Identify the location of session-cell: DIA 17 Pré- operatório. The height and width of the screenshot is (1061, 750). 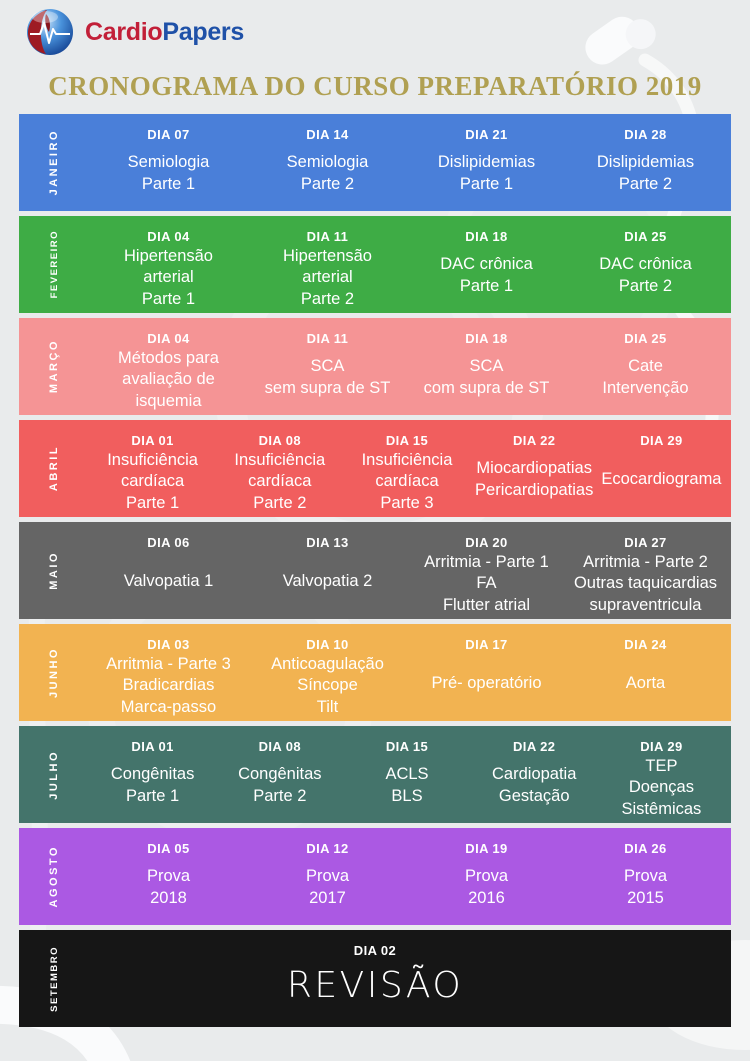
(486, 672).